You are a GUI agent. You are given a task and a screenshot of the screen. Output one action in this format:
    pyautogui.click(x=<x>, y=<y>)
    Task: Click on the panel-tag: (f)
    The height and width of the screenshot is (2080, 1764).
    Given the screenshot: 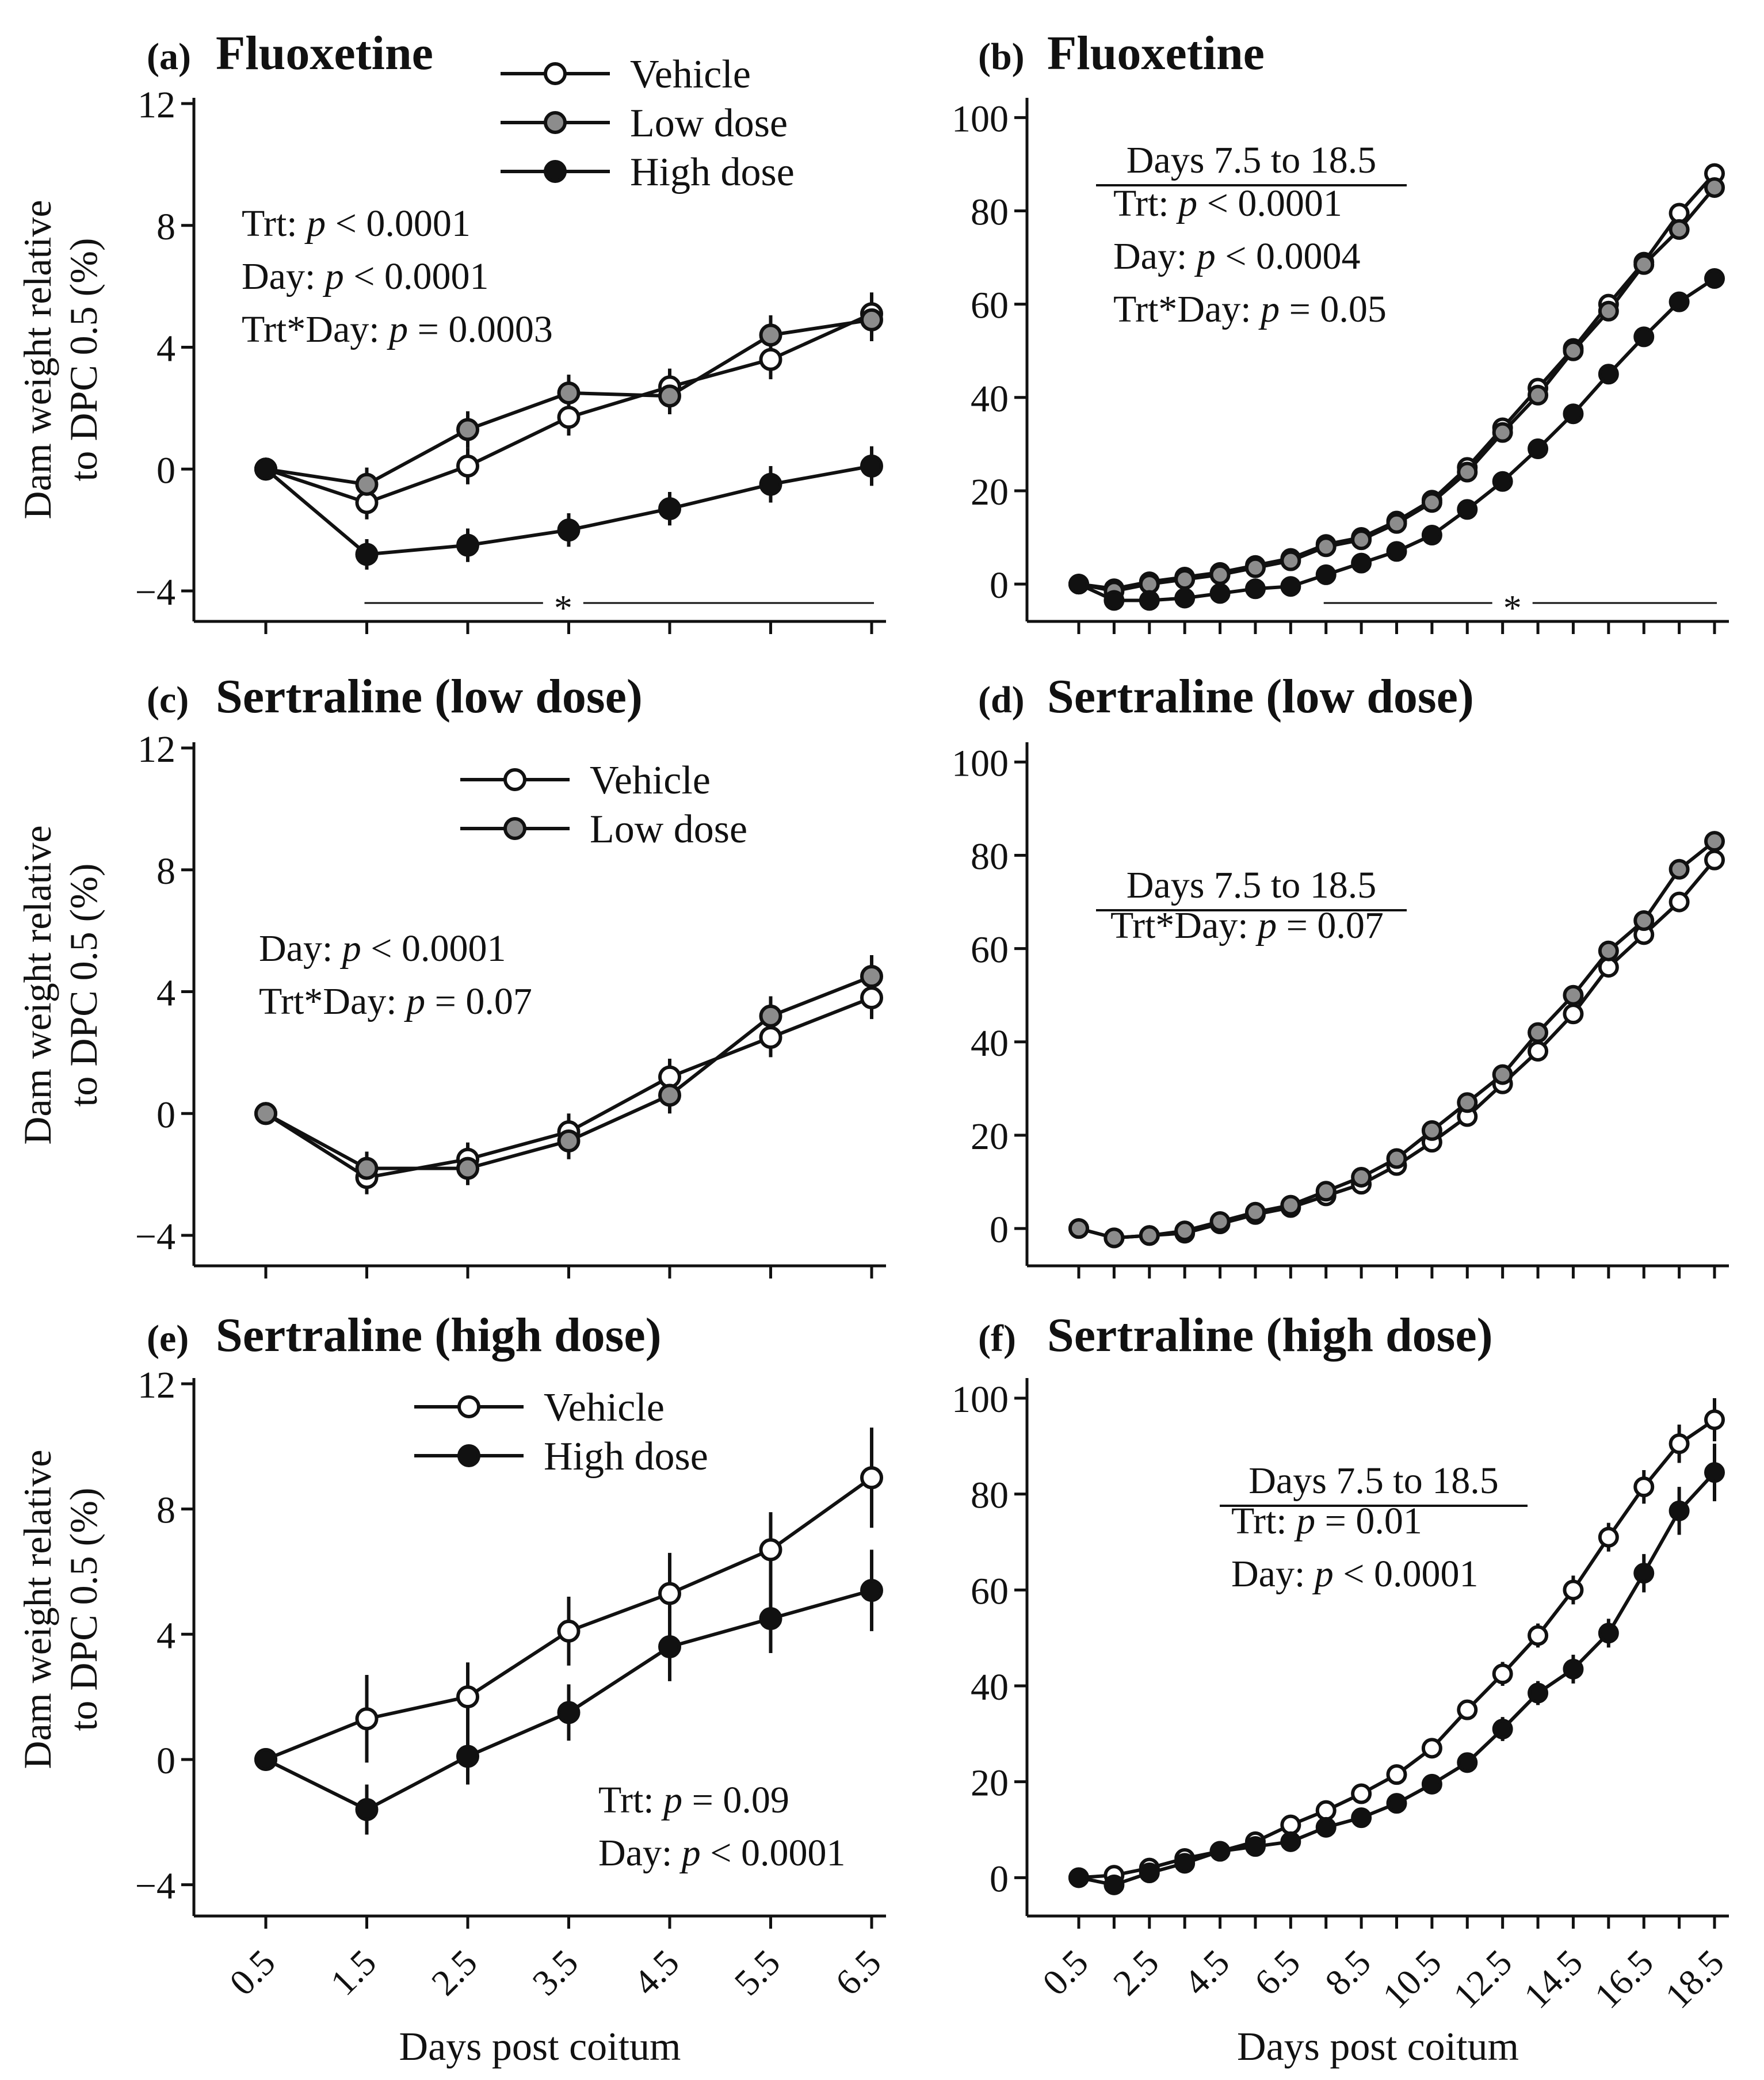 What is the action you would take?
    pyautogui.click(x=997, y=1339)
    